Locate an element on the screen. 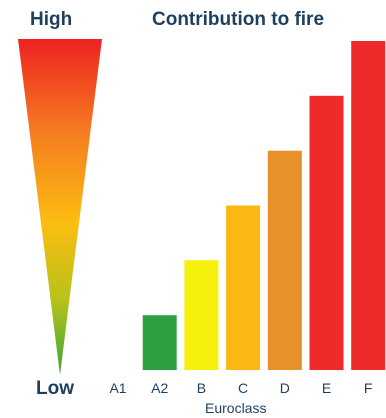 This screenshot has width=386, height=418. x-axis-label: Euroclass is located at coordinates (236, 408).